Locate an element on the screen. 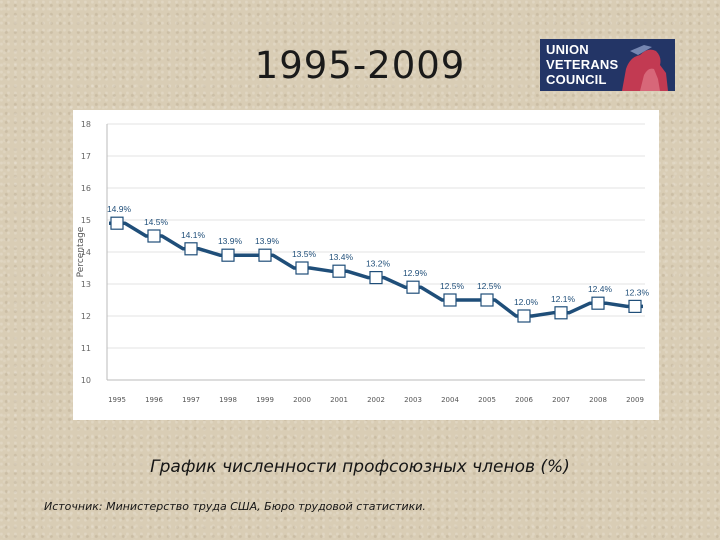  logo-silhouette-icon is located at coordinates (607, 65).